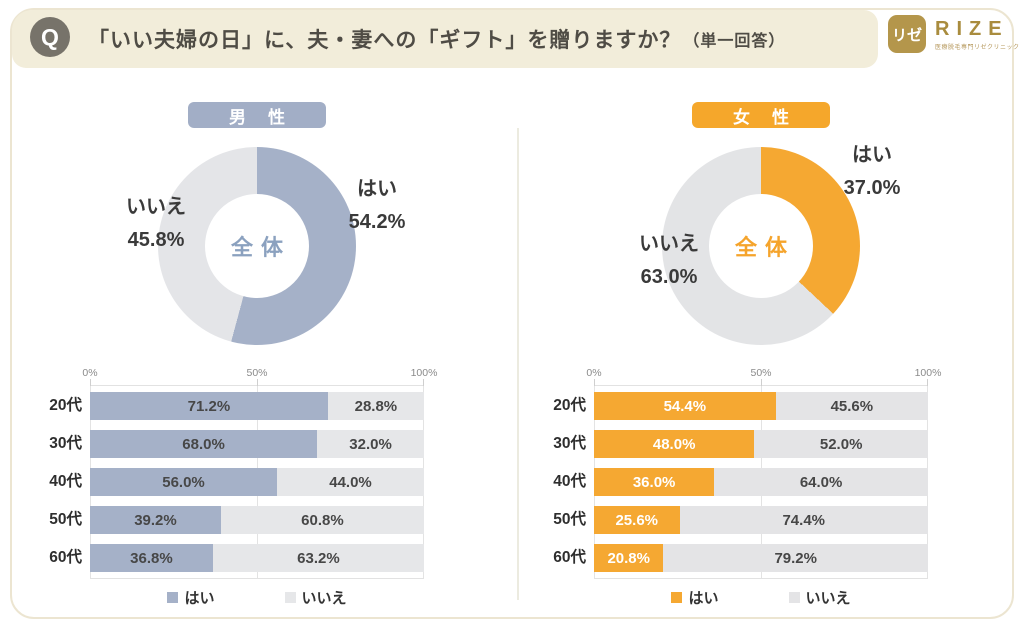 Image resolution: width=1024 pixels, height=627 pixels. I want to click on bar-value: 45.6%, so click(852, 406).